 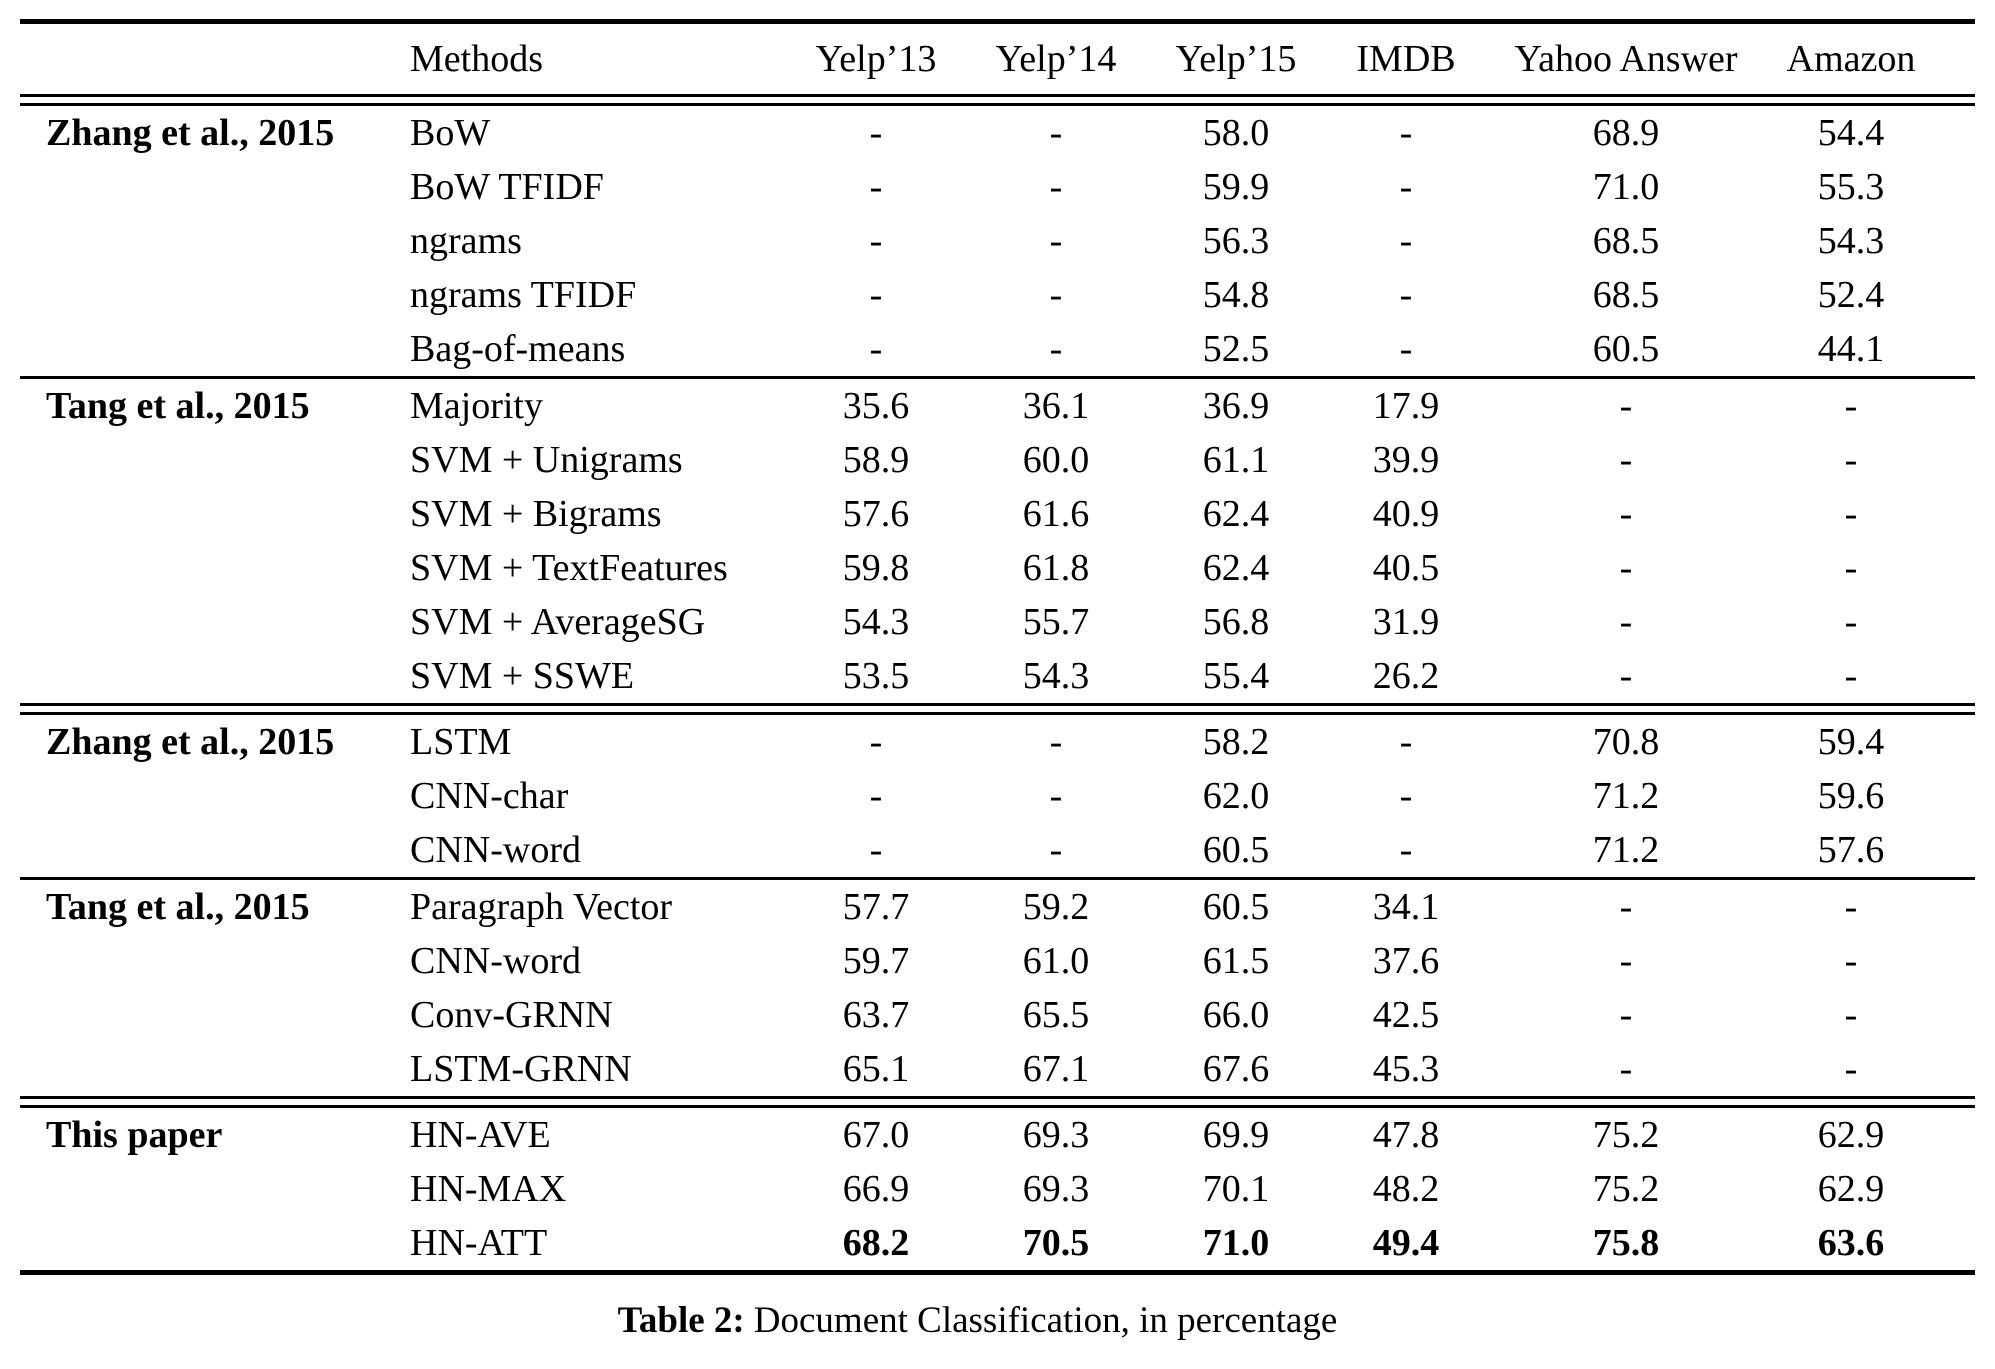 What do you see at coordinates (1406, 514) in the screenshot?
I see `value-cell: 40.9` at bounding box center [1406, 514].